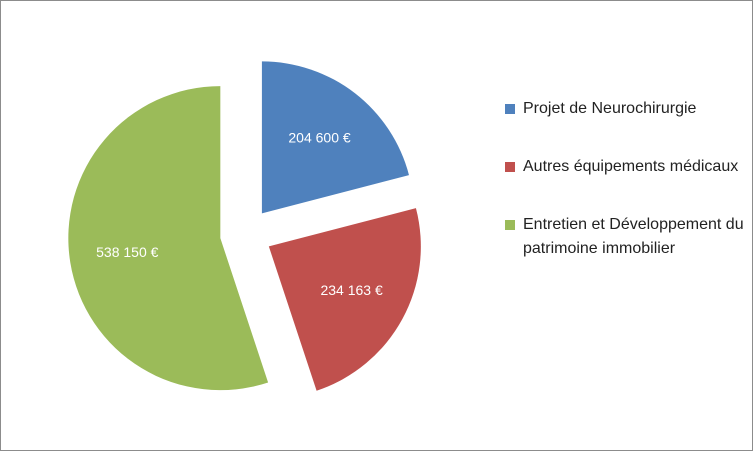 This screenshot has height=451, width=753. Describe the element at coordinates (319, 138) in the screenshot. I see `slice-data-label-1: 204 600 €` at that location.